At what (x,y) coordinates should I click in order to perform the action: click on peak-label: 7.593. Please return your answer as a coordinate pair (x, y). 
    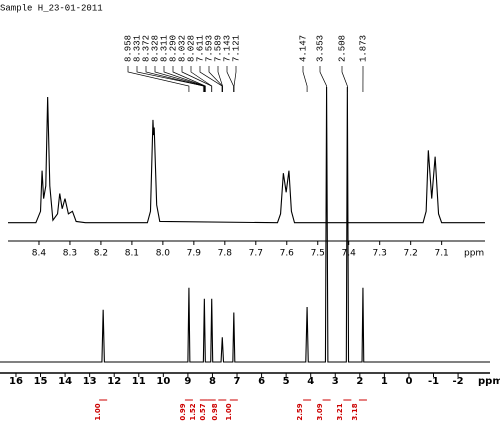
    Looking at the image, I should click on (209, 48).